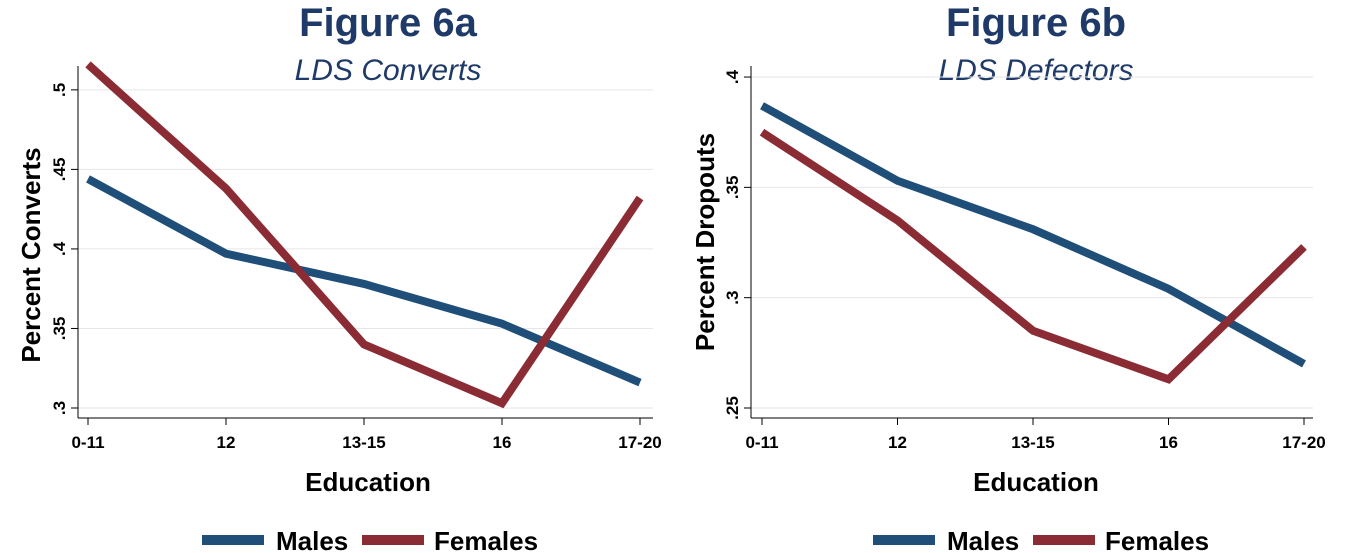 The image size is (1350, 553). I want to click on y-axis-label: Percent Dropouts, so click(705, 242).